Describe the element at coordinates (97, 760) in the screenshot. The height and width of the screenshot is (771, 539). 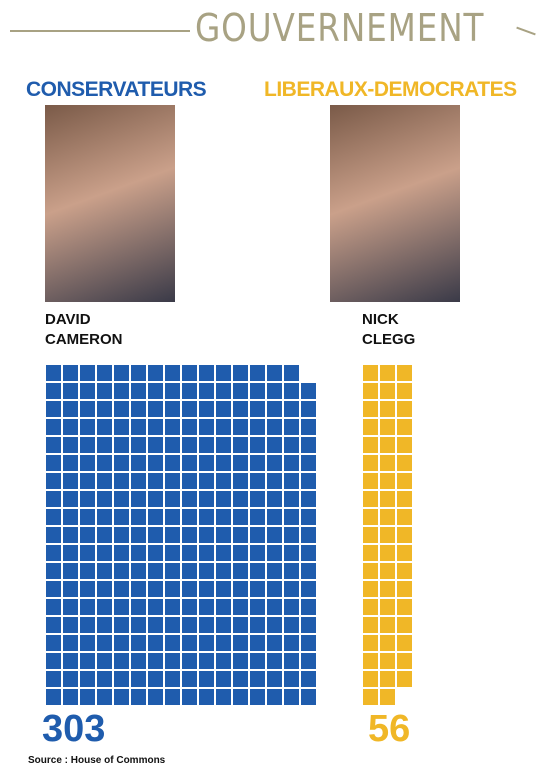
I see `source: Source : House of Commons` at that location.